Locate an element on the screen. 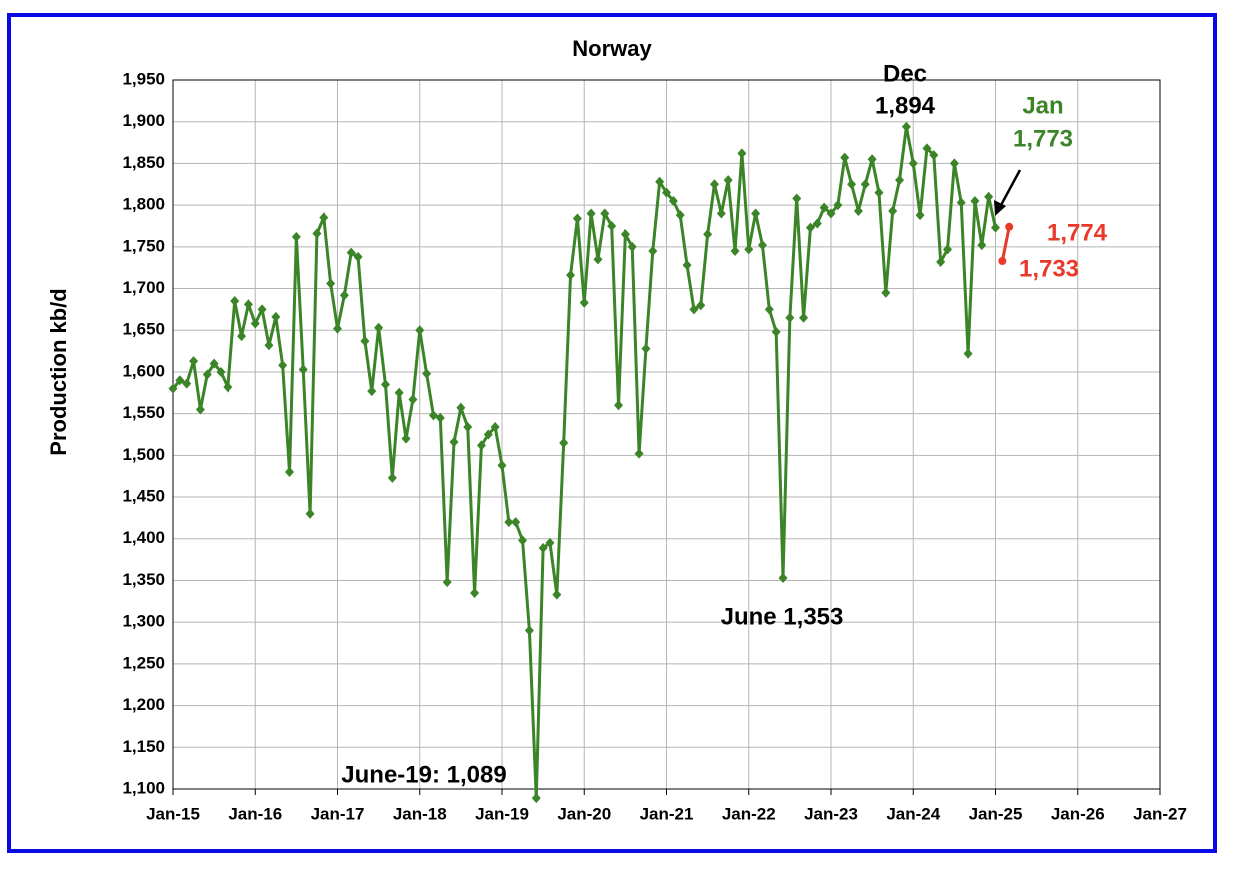 The image size is (1236, 872). x-tick-label: Jan-19 is located at coordinates (502, 813).